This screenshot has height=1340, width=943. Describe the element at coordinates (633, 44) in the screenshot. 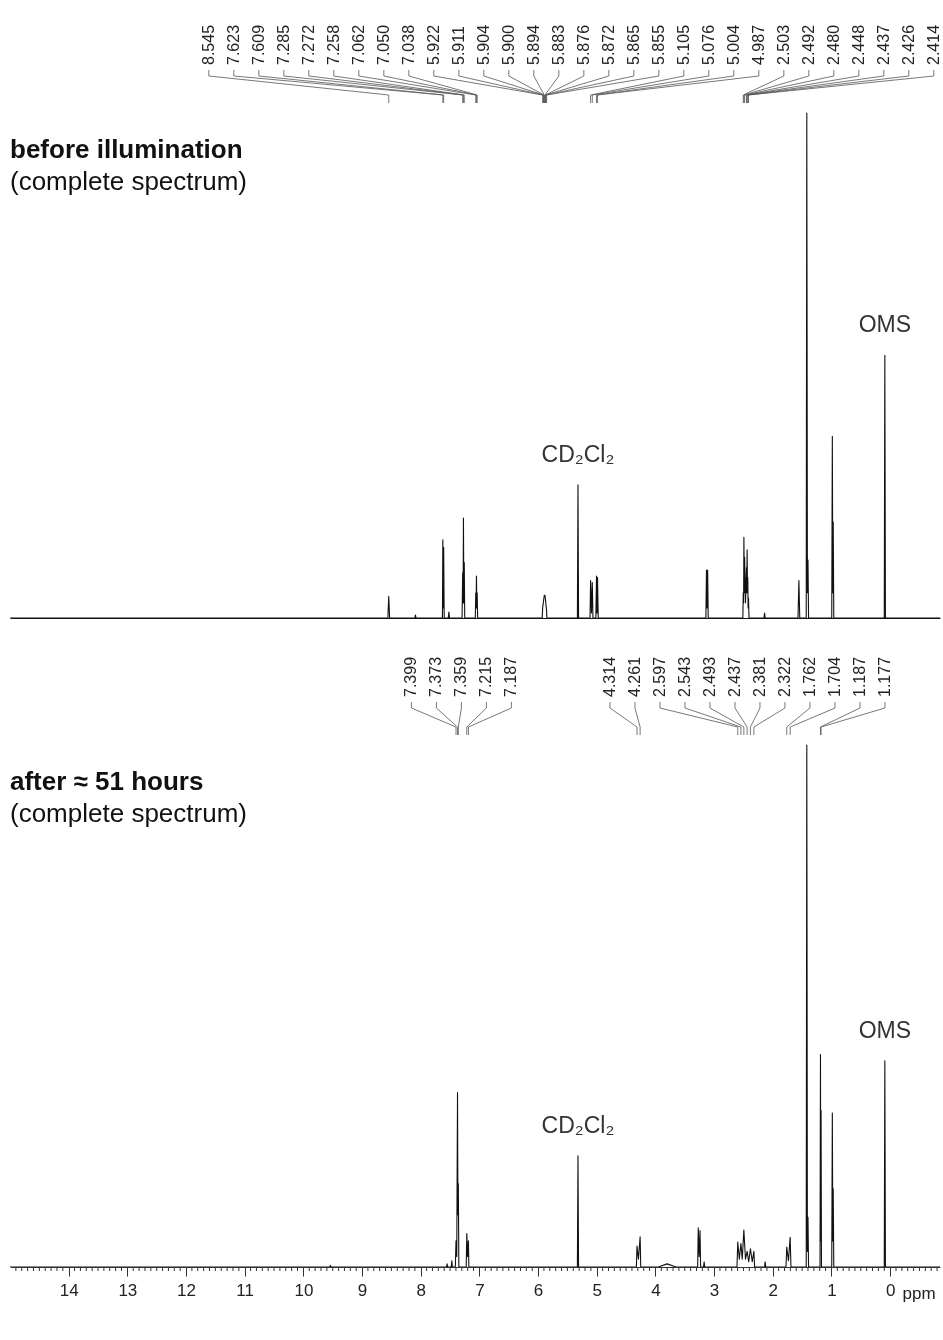

I see `annotation: 5.865` at that location.